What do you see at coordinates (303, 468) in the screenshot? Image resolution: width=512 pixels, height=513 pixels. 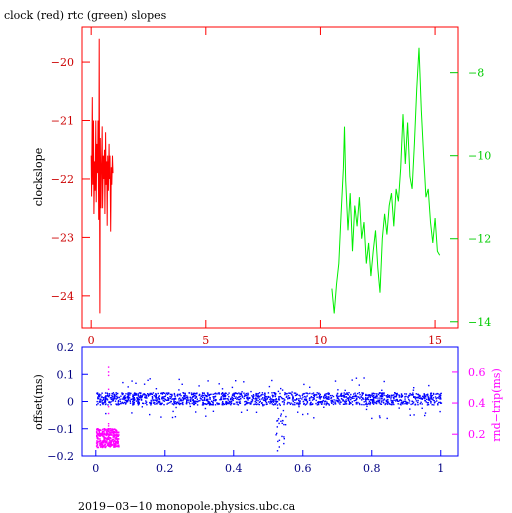 I see `offset-x-tick-label: 0.6` at bounding box center [303, 468].